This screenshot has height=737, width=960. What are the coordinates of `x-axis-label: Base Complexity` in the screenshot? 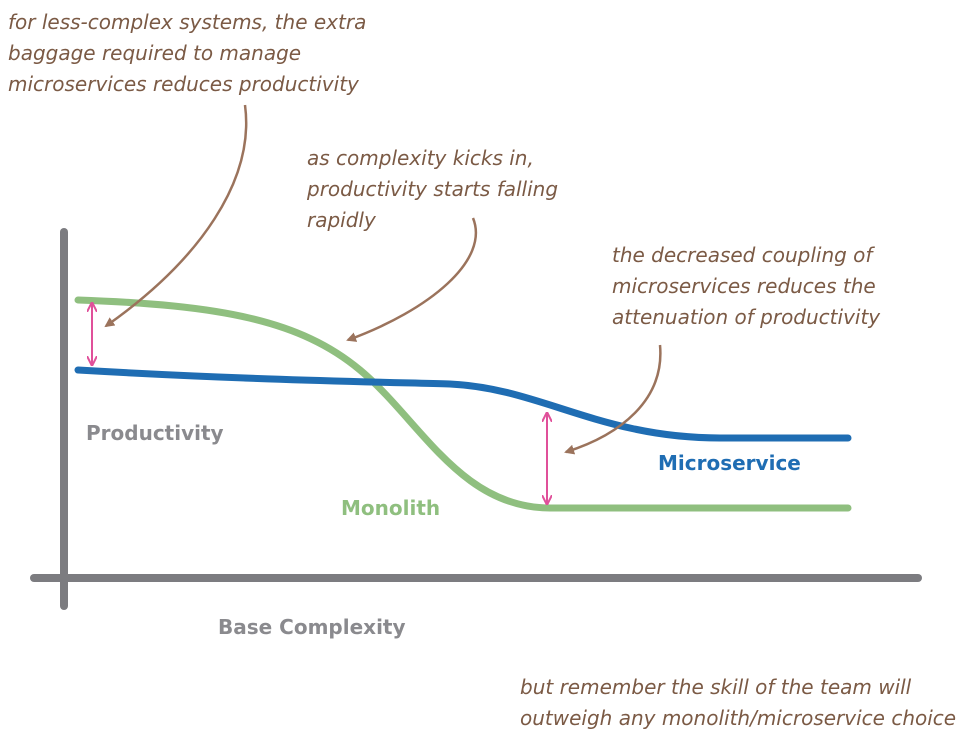 It's located at (312, 627).